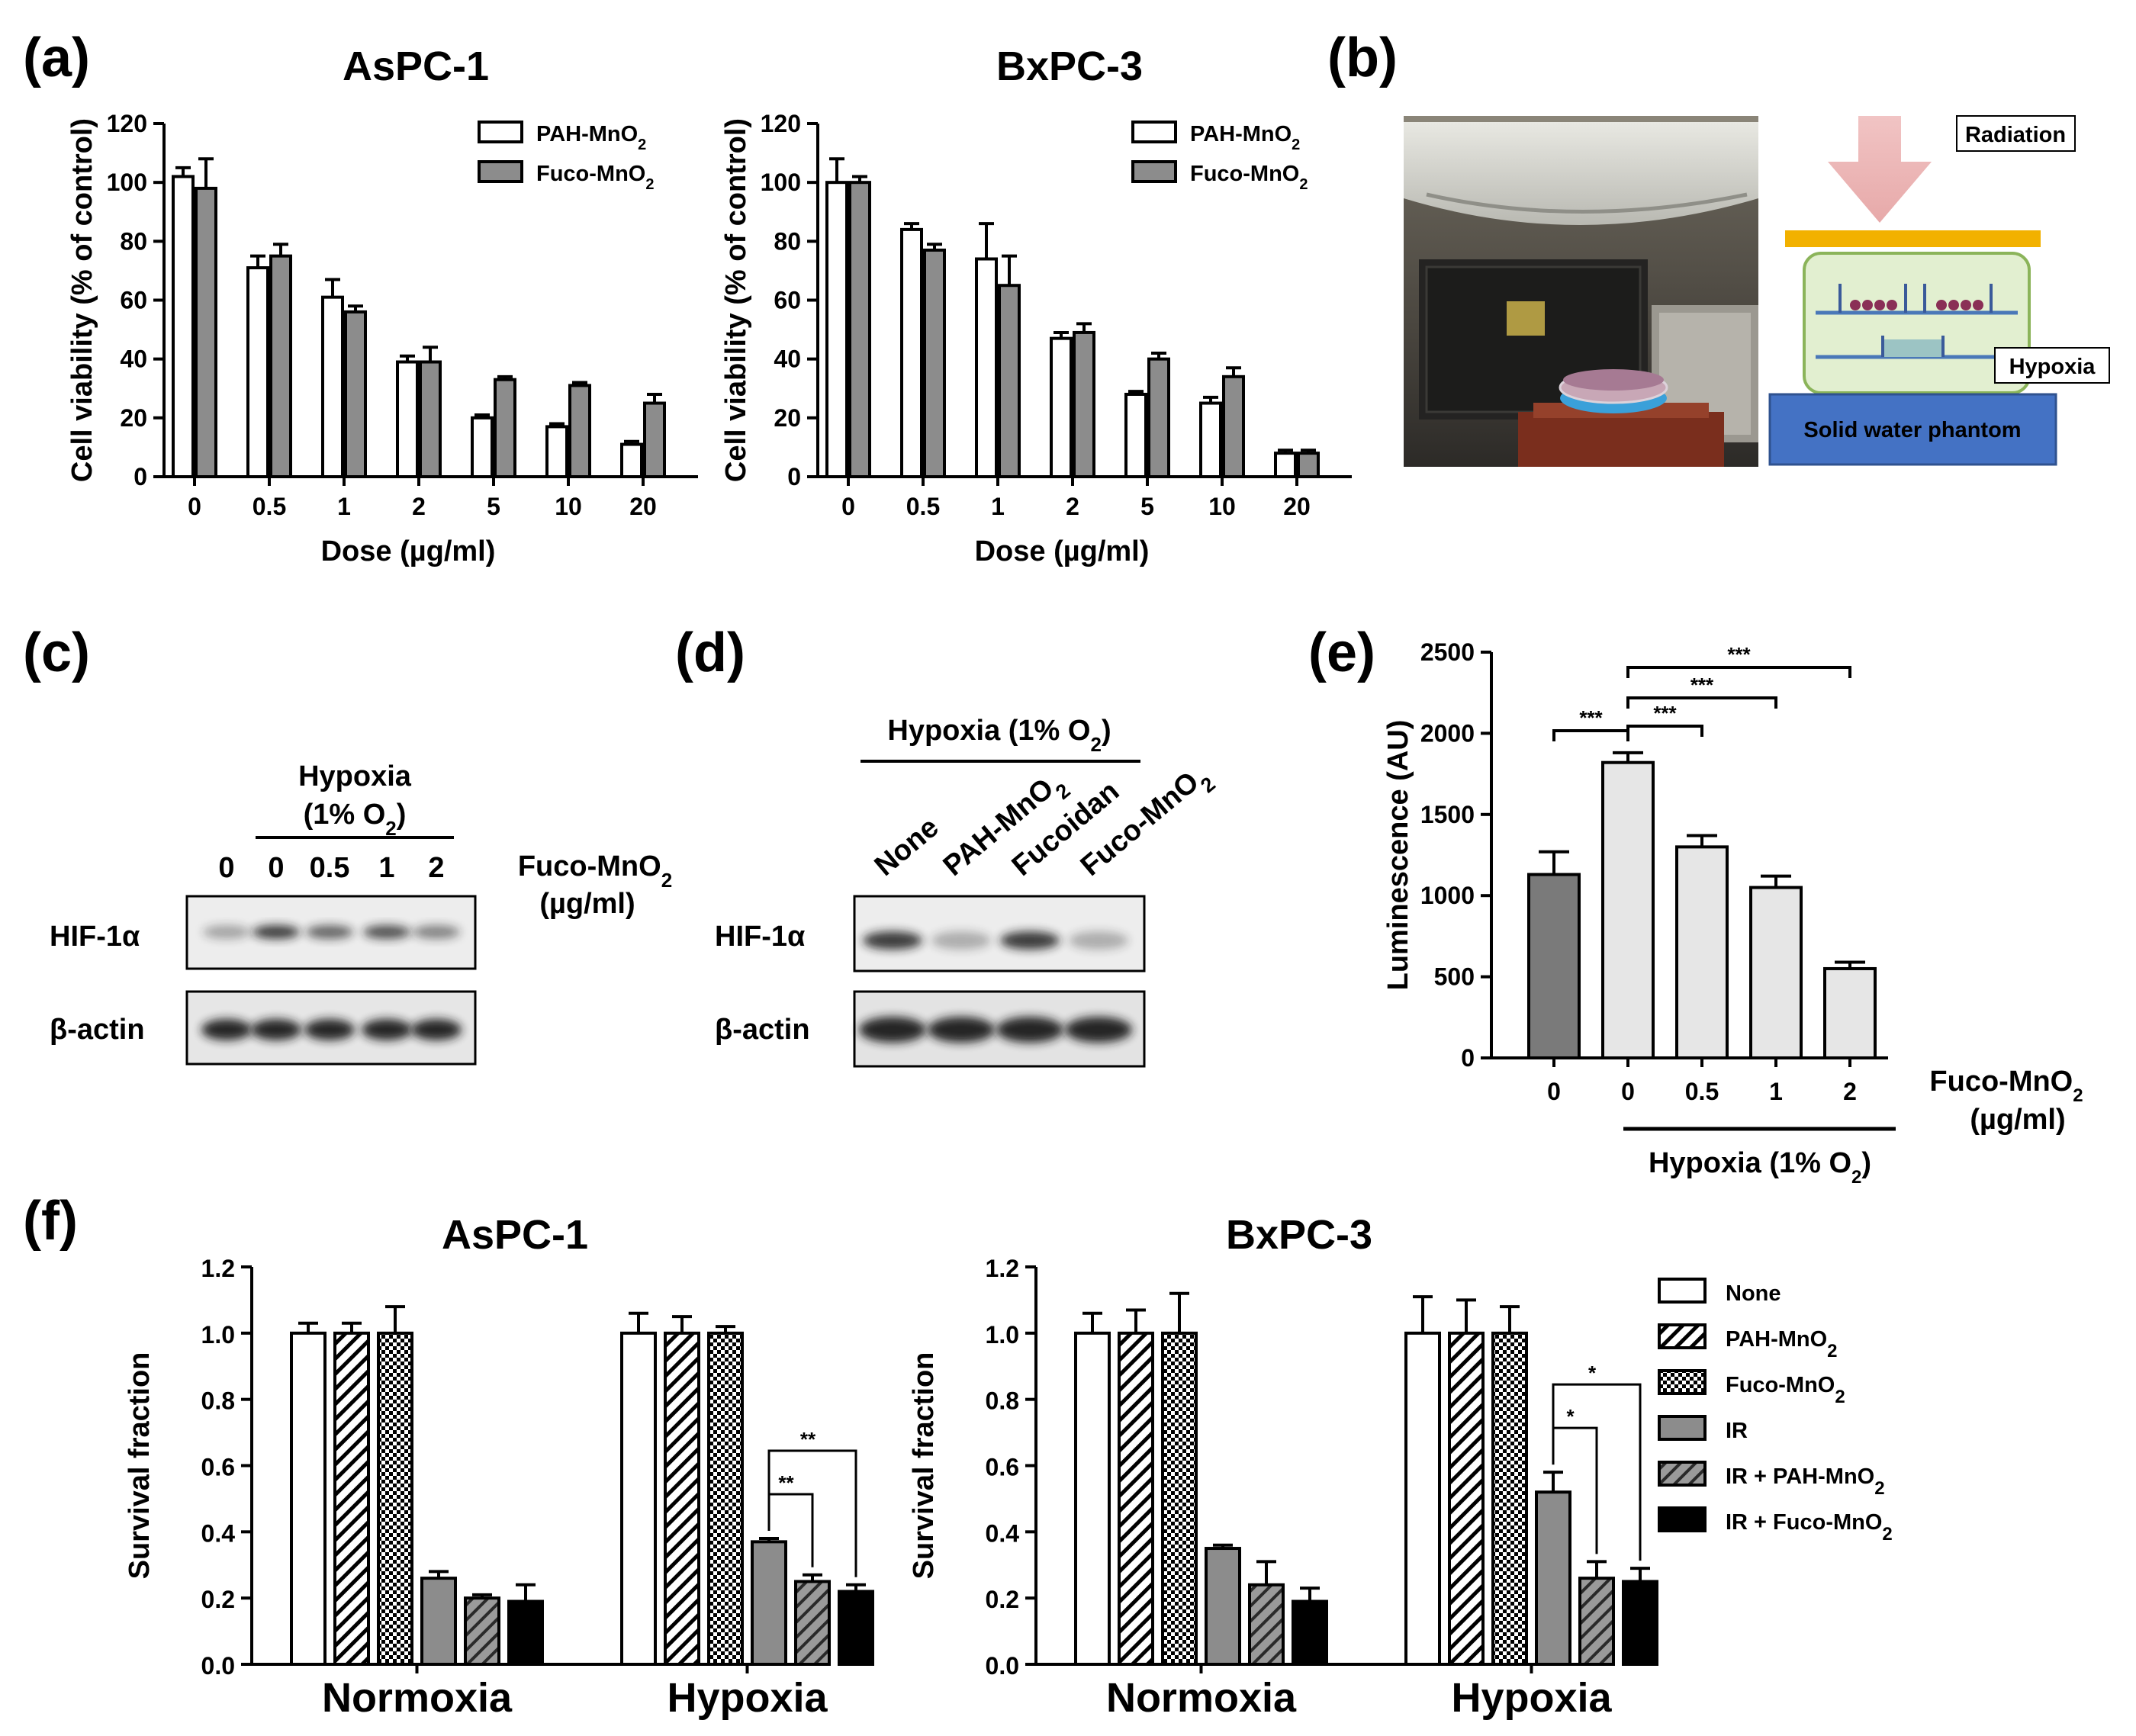  Describe the element at coordinates (356, 819) in the screenshot. I see `blot-c-o2-label: (1% O2)` at that location.